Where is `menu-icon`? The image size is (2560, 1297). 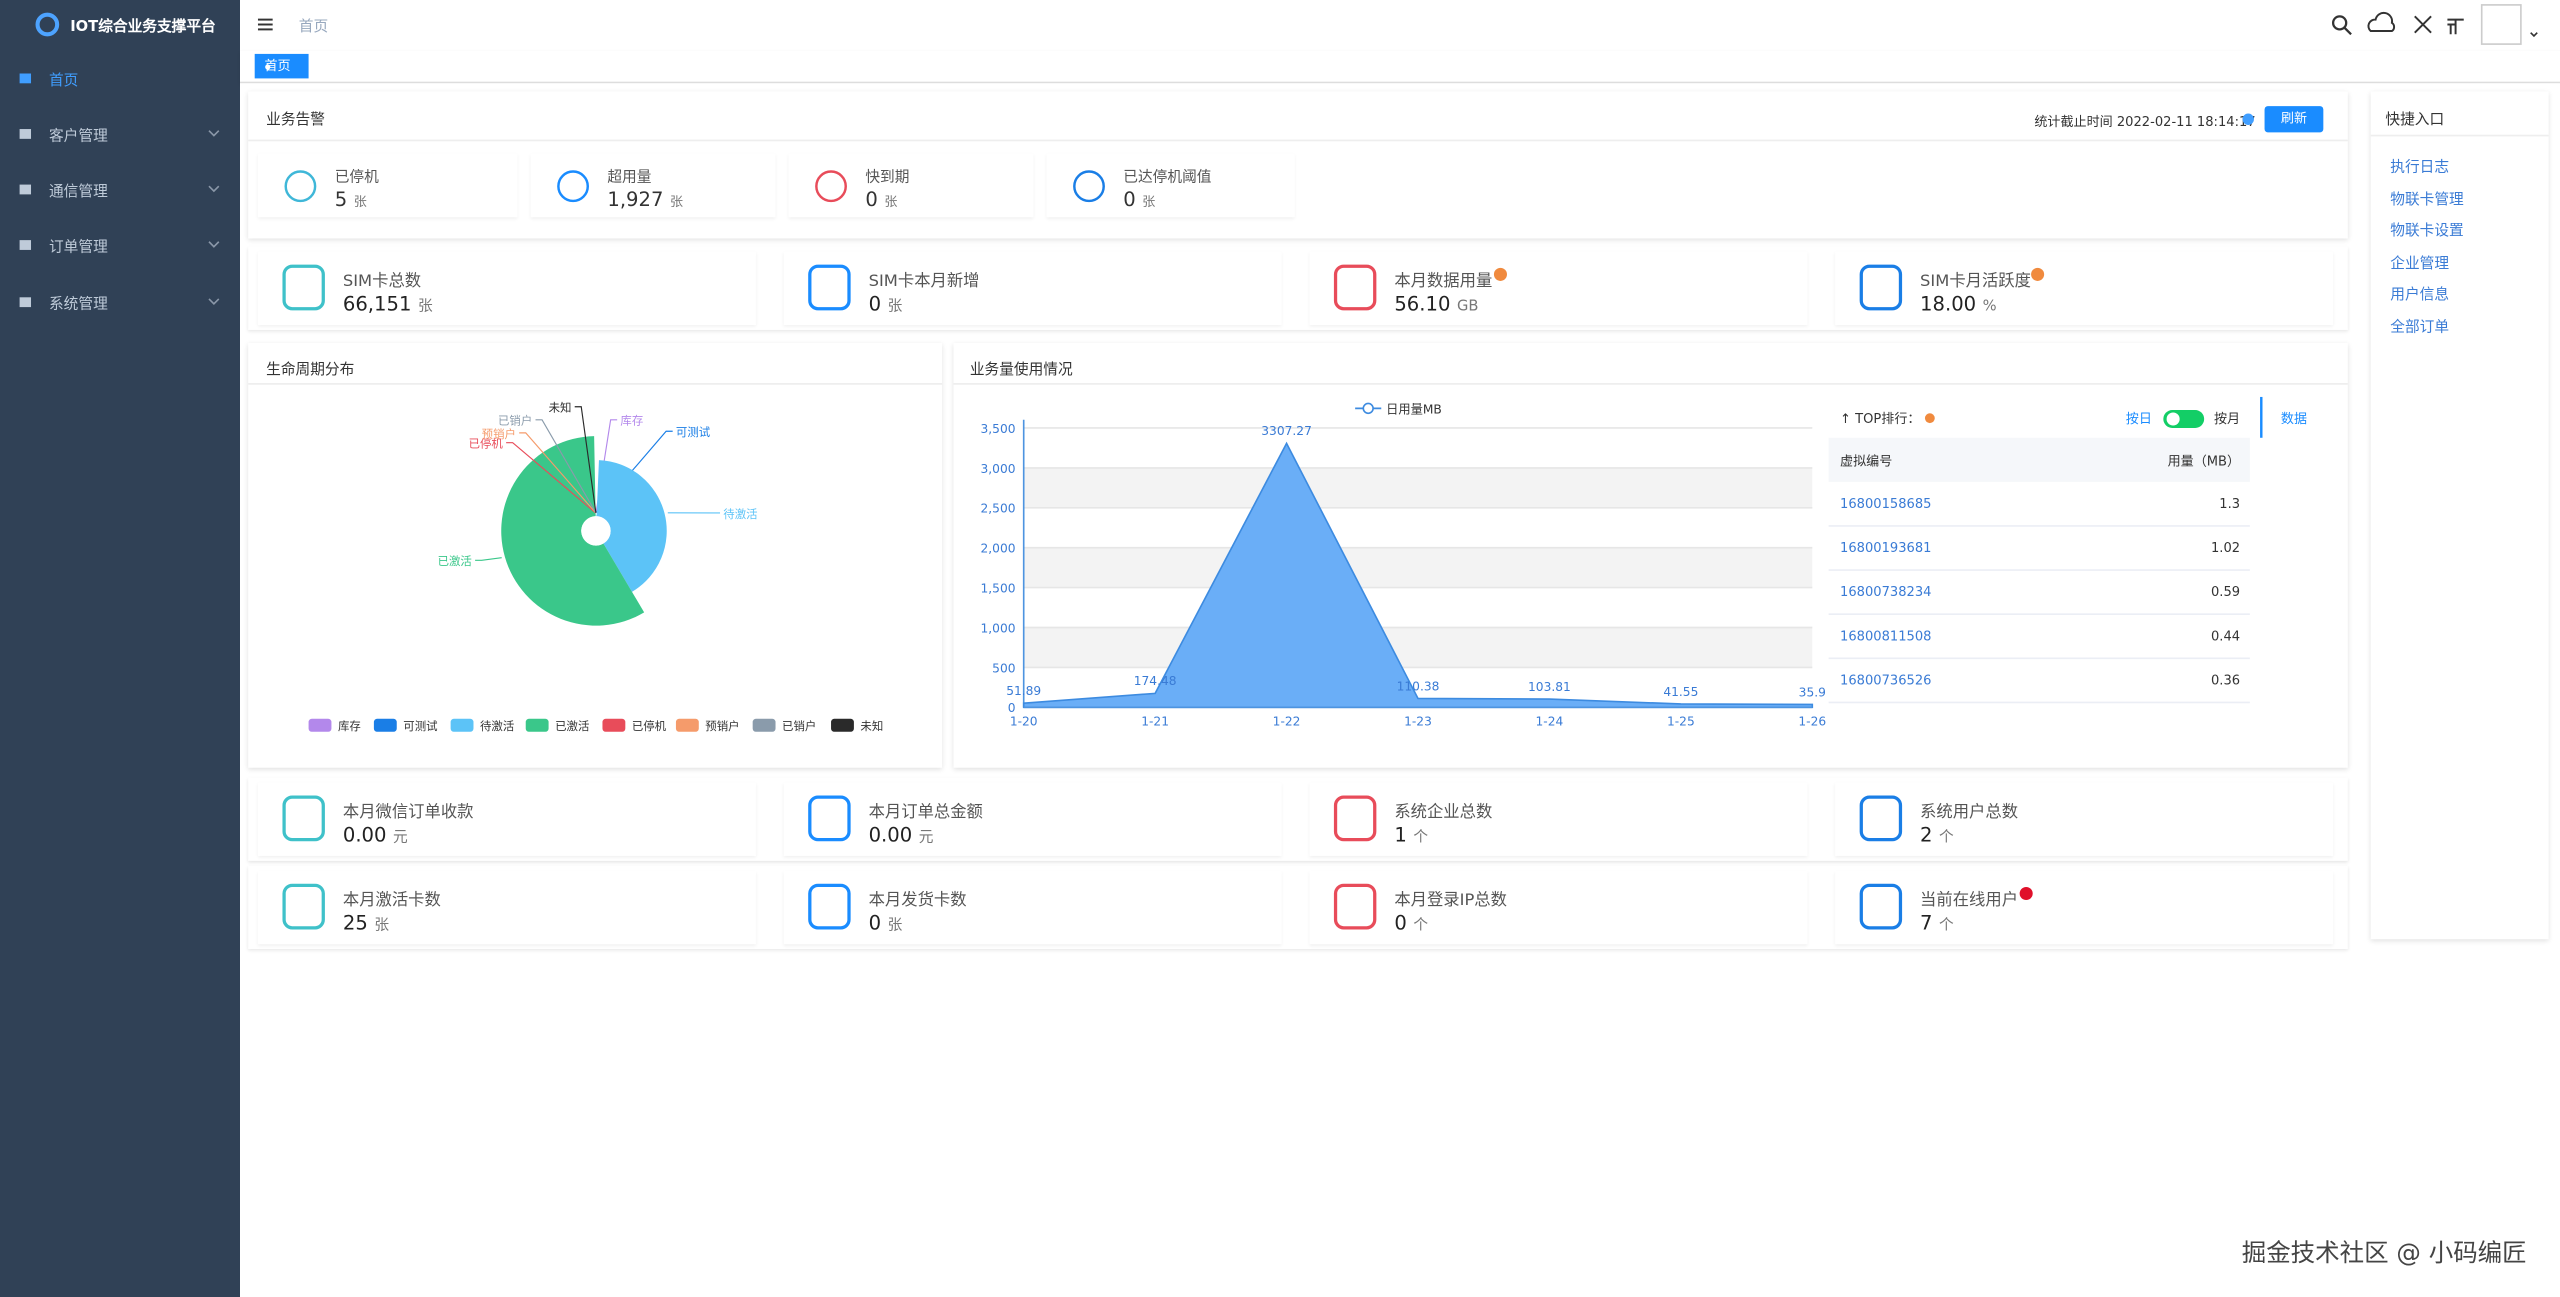 menu-icon is located at coordinates (25, 302).